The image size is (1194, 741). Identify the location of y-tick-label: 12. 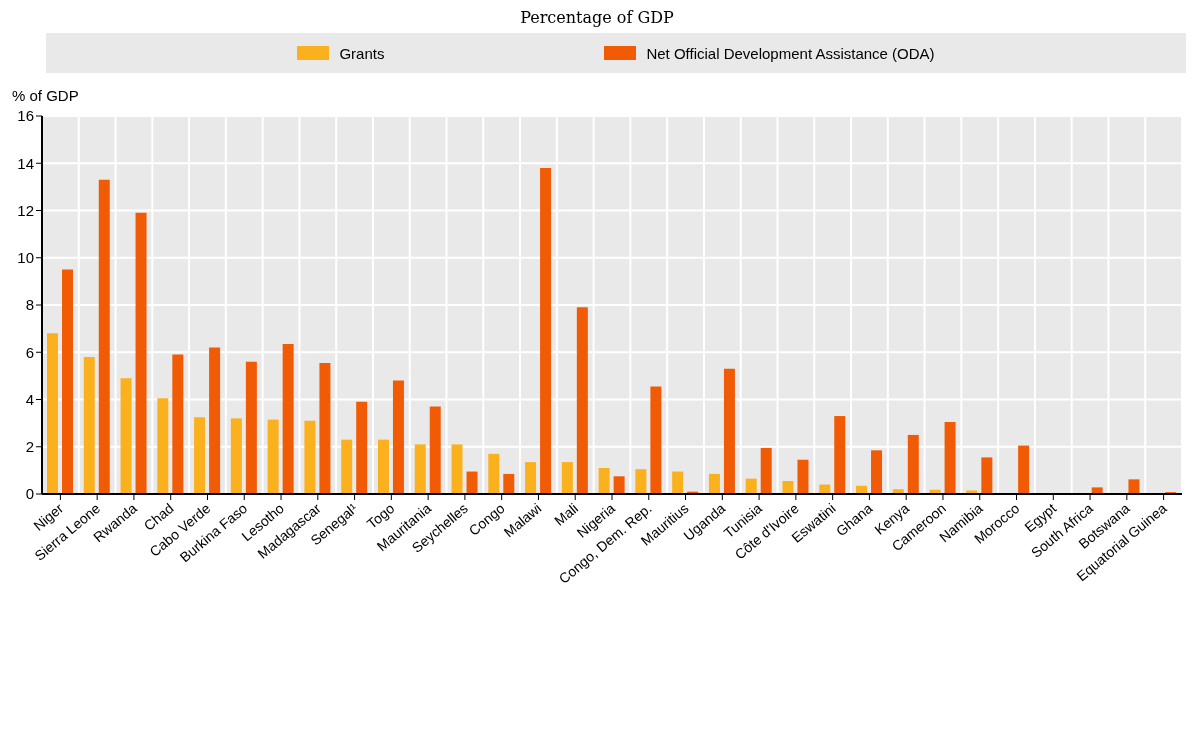
(25, 210).